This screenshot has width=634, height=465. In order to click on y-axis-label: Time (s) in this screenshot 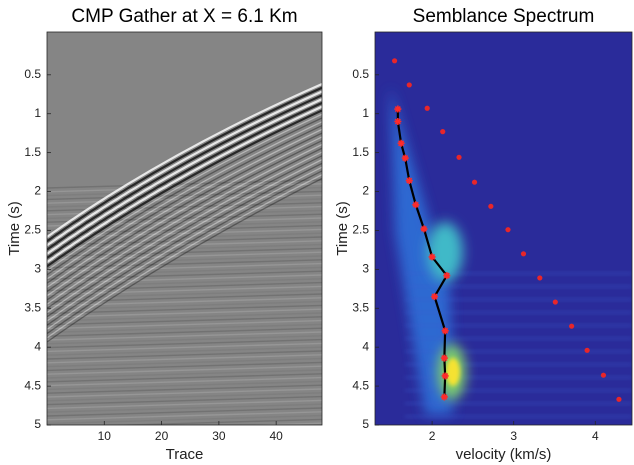, I will do `click(342, 228)`.